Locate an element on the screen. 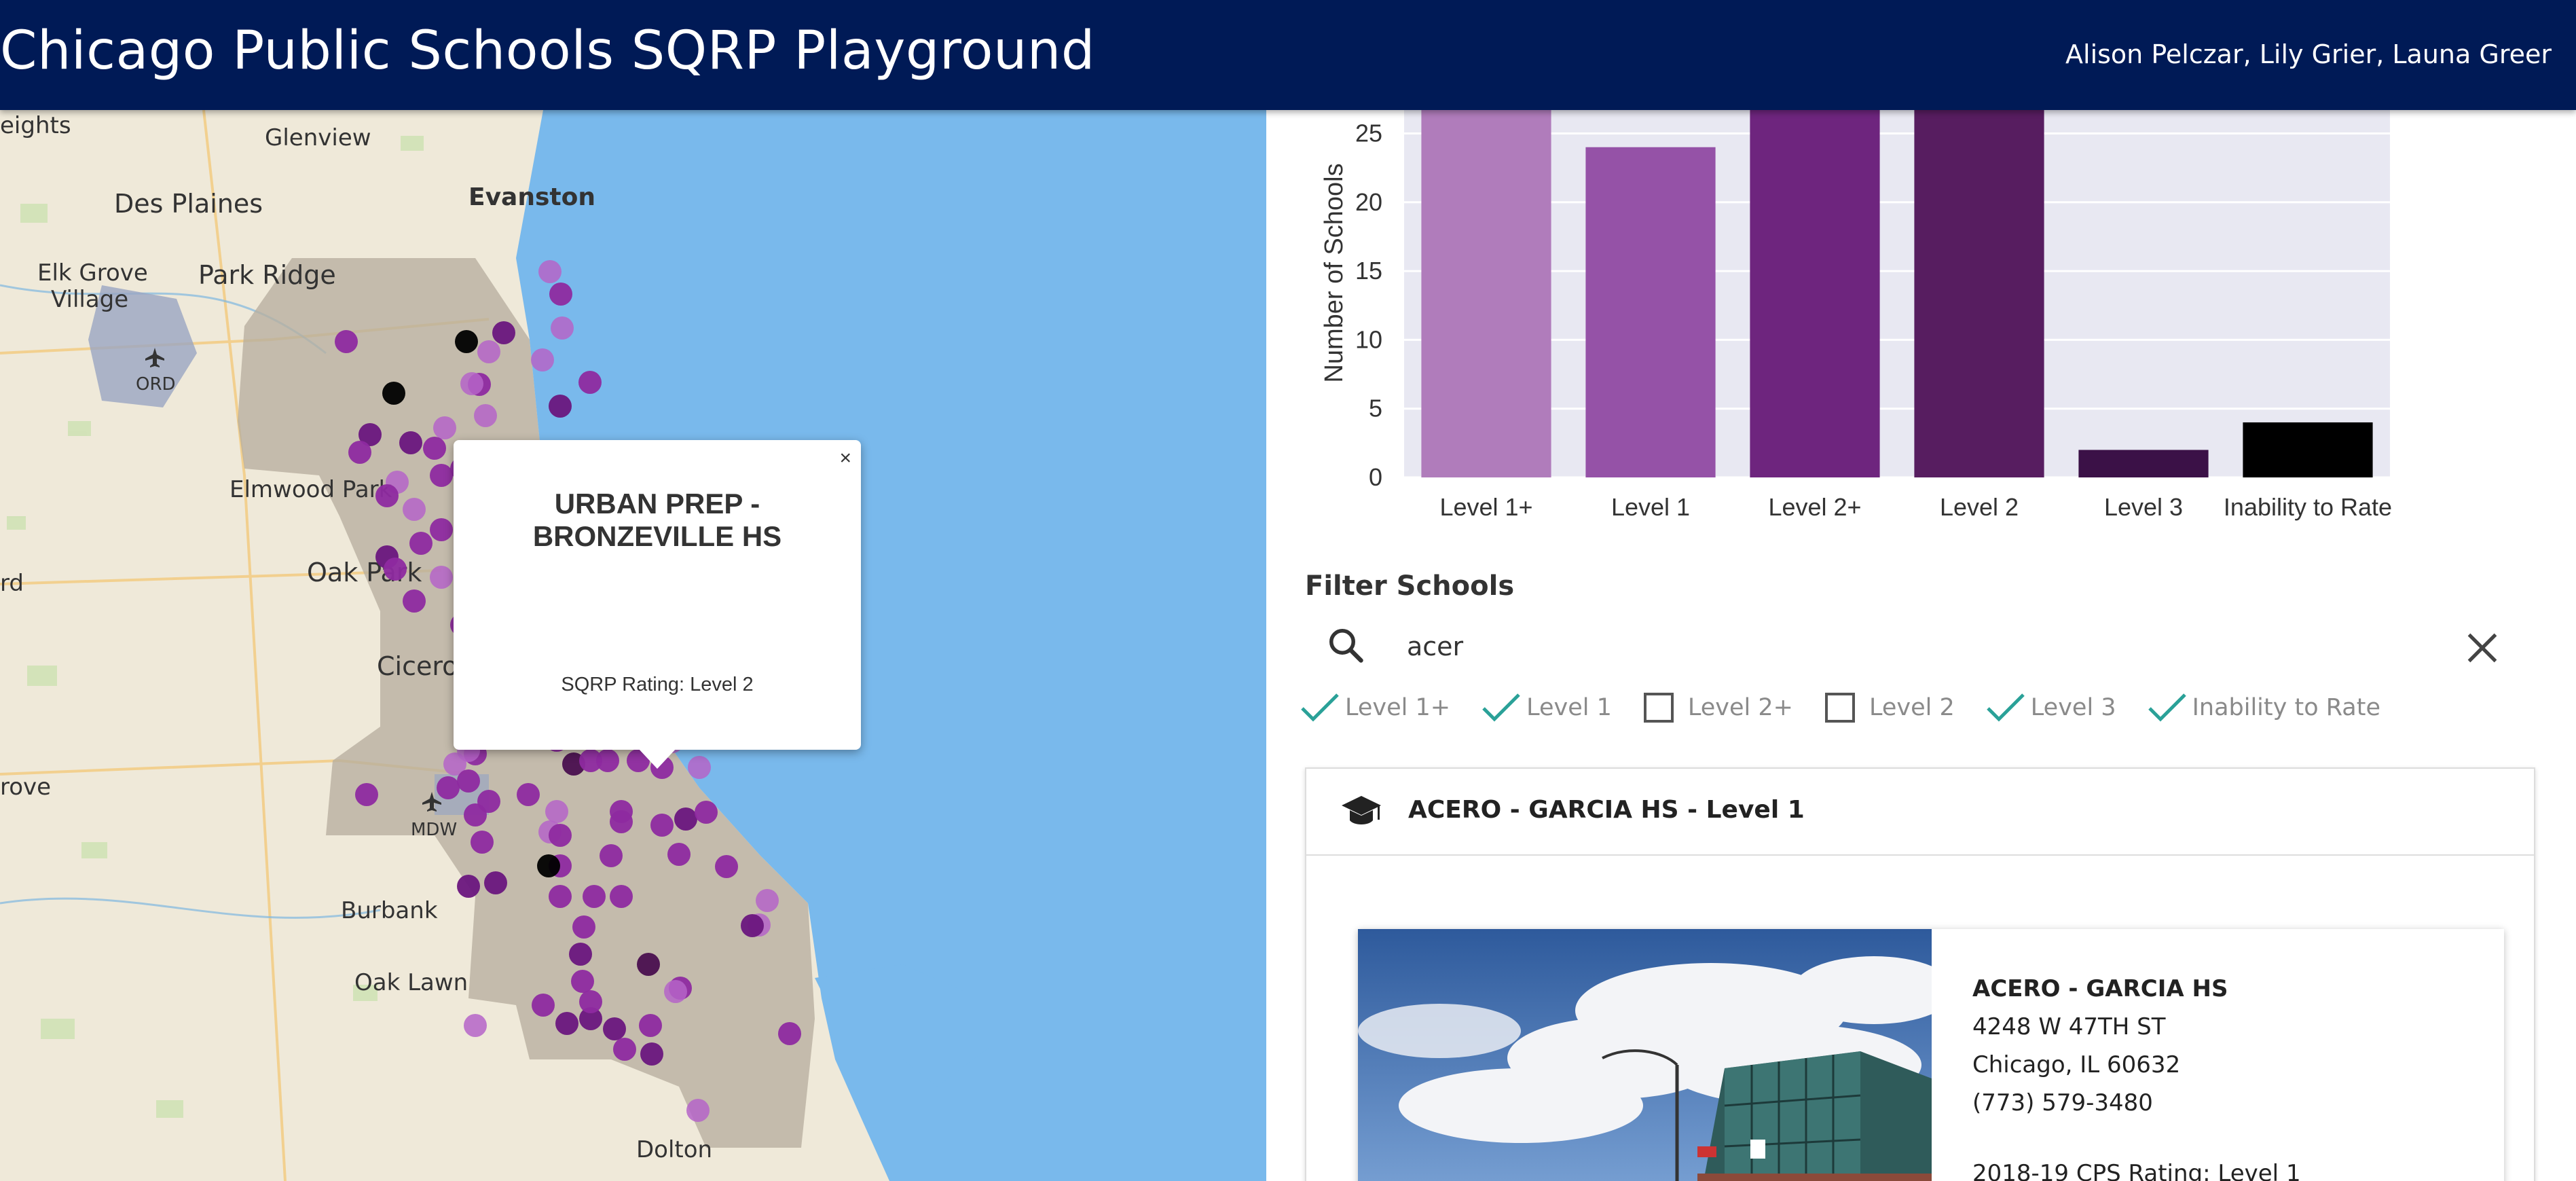  close-icon is located at coordinates (2482, 648).